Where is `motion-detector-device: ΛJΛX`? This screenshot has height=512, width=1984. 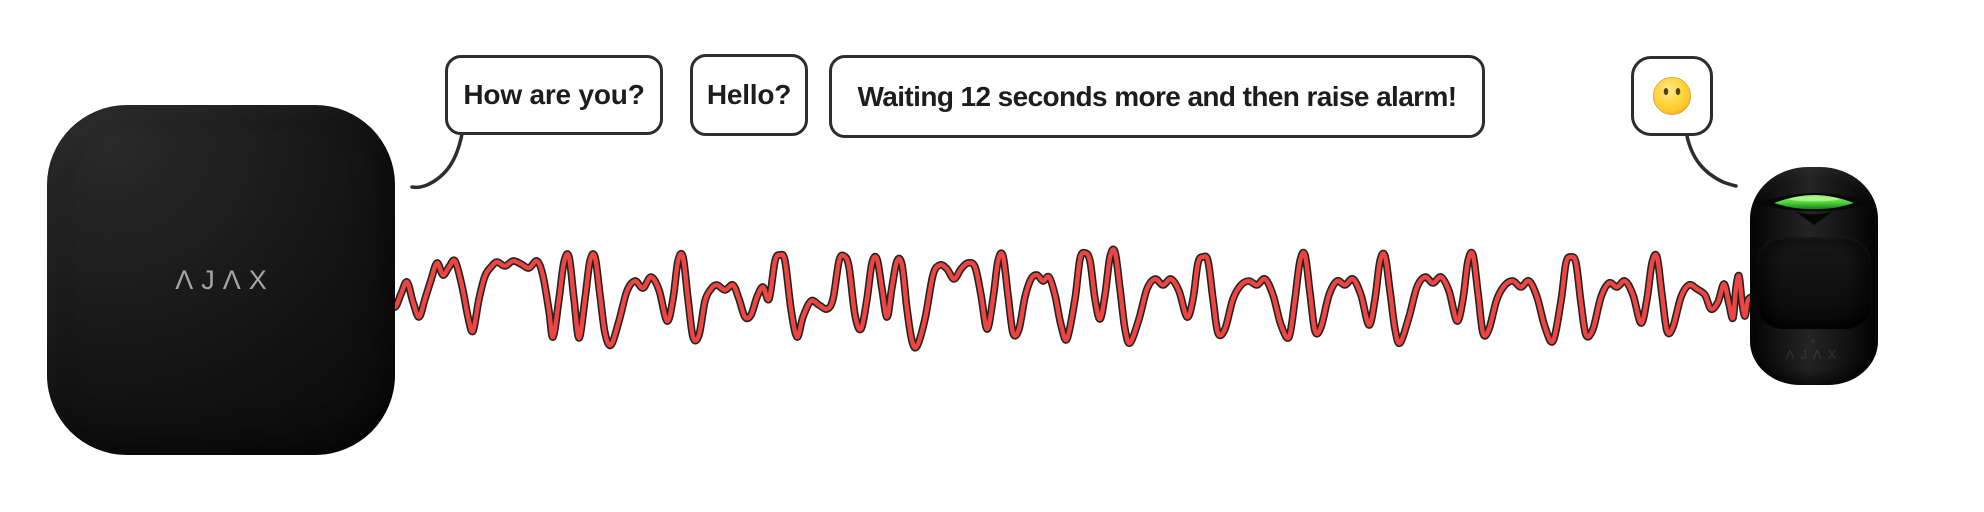 motion-detector-device: ΛJΛX is located at coordinates (1814, 276).